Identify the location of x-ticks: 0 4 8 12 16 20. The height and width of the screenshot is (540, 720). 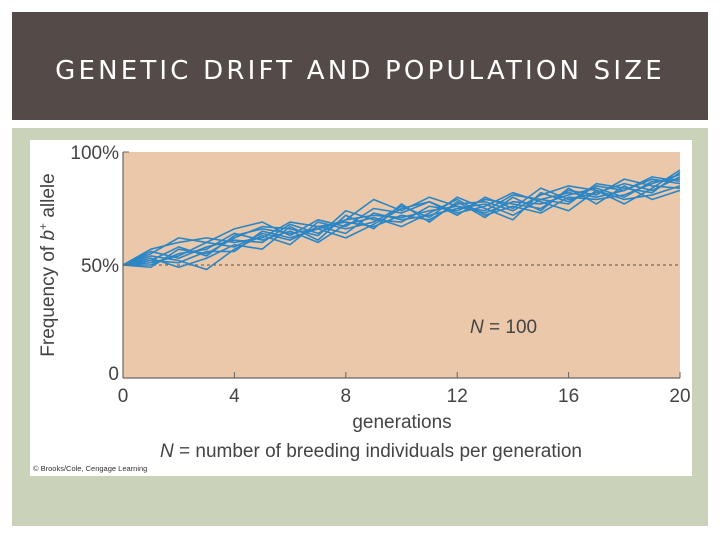
(404, 389).